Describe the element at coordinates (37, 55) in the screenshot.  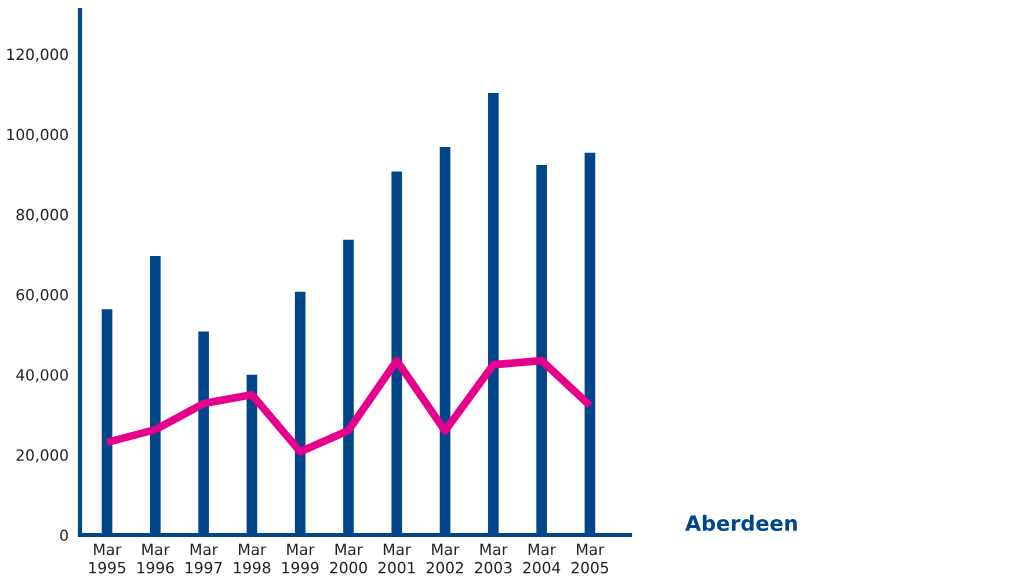
I see `y-tick-label: 120,000` at that location.